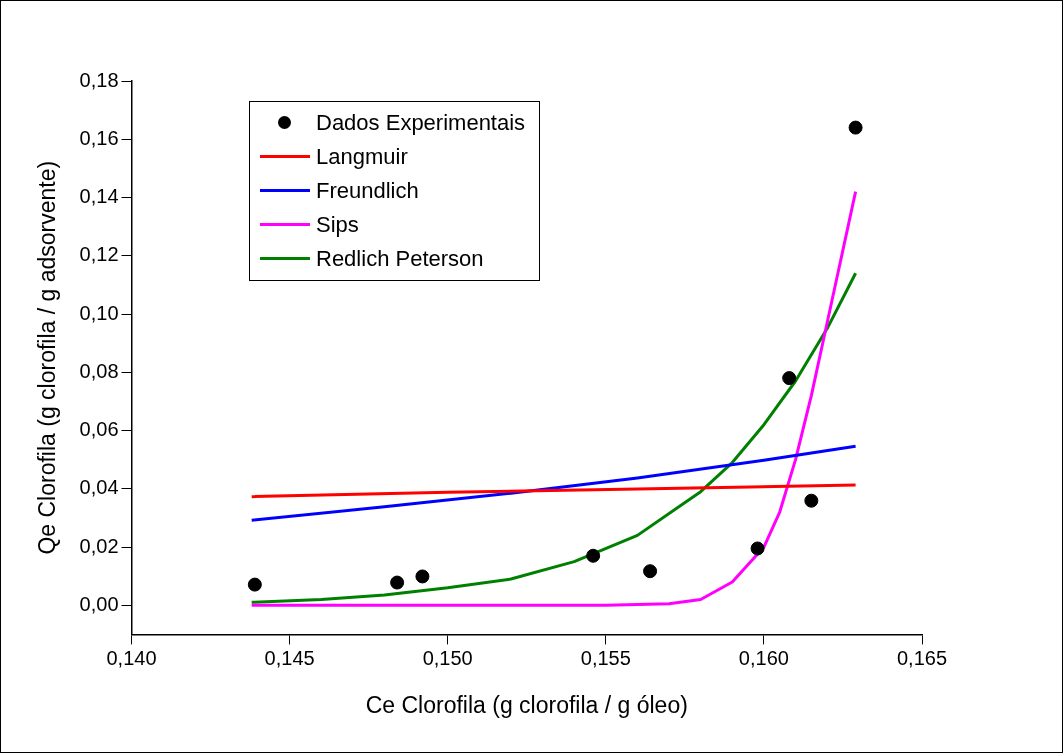 This screenshot has width=1063, height=753. I want to click on y-tick-label: 0,14, so click(99, 196).